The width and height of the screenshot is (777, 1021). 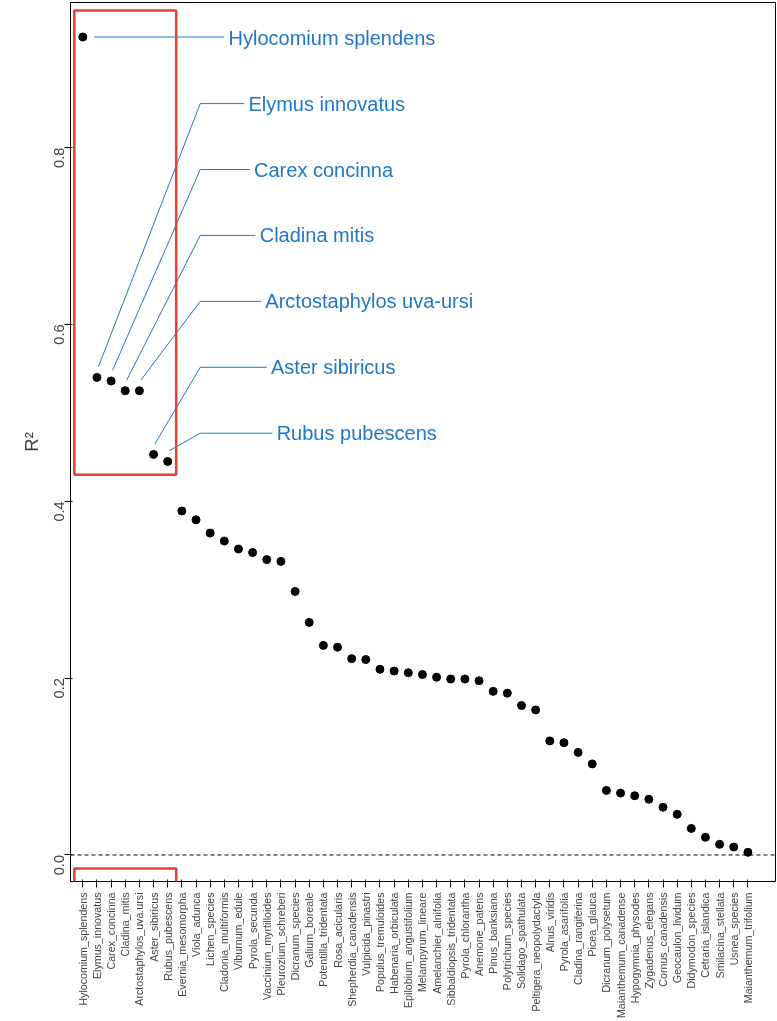 What do you see at coordinates (59, 865) in the screenshot?
I see `y-tick-label: 0.0` at bounding box center [59, 865].